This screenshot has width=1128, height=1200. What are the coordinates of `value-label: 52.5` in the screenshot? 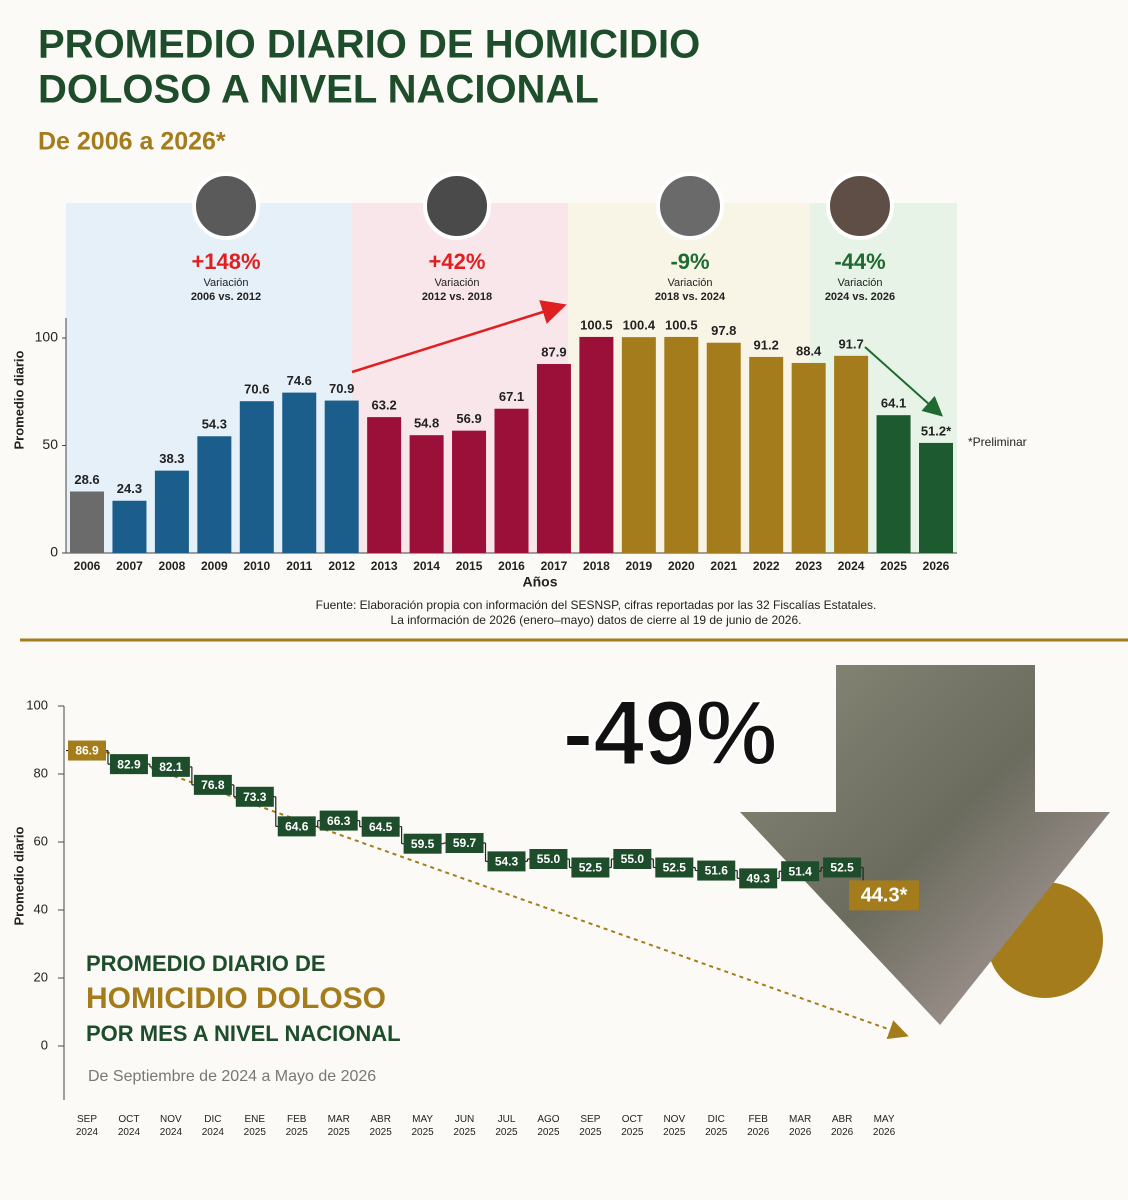 It's located at (675, 868).